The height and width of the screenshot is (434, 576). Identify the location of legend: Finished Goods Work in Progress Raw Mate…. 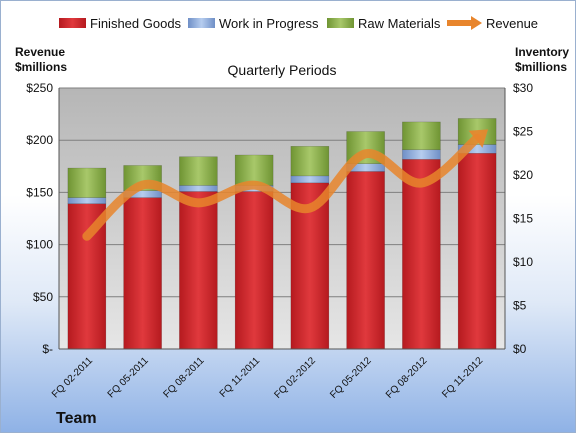
(298, 23).